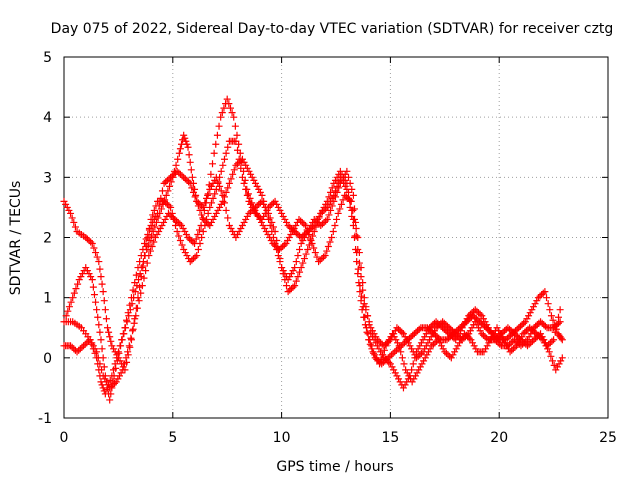  Describe the element at coordinates (45, 419) in the screenshot. I see `y-tick-label: -1` at that location.